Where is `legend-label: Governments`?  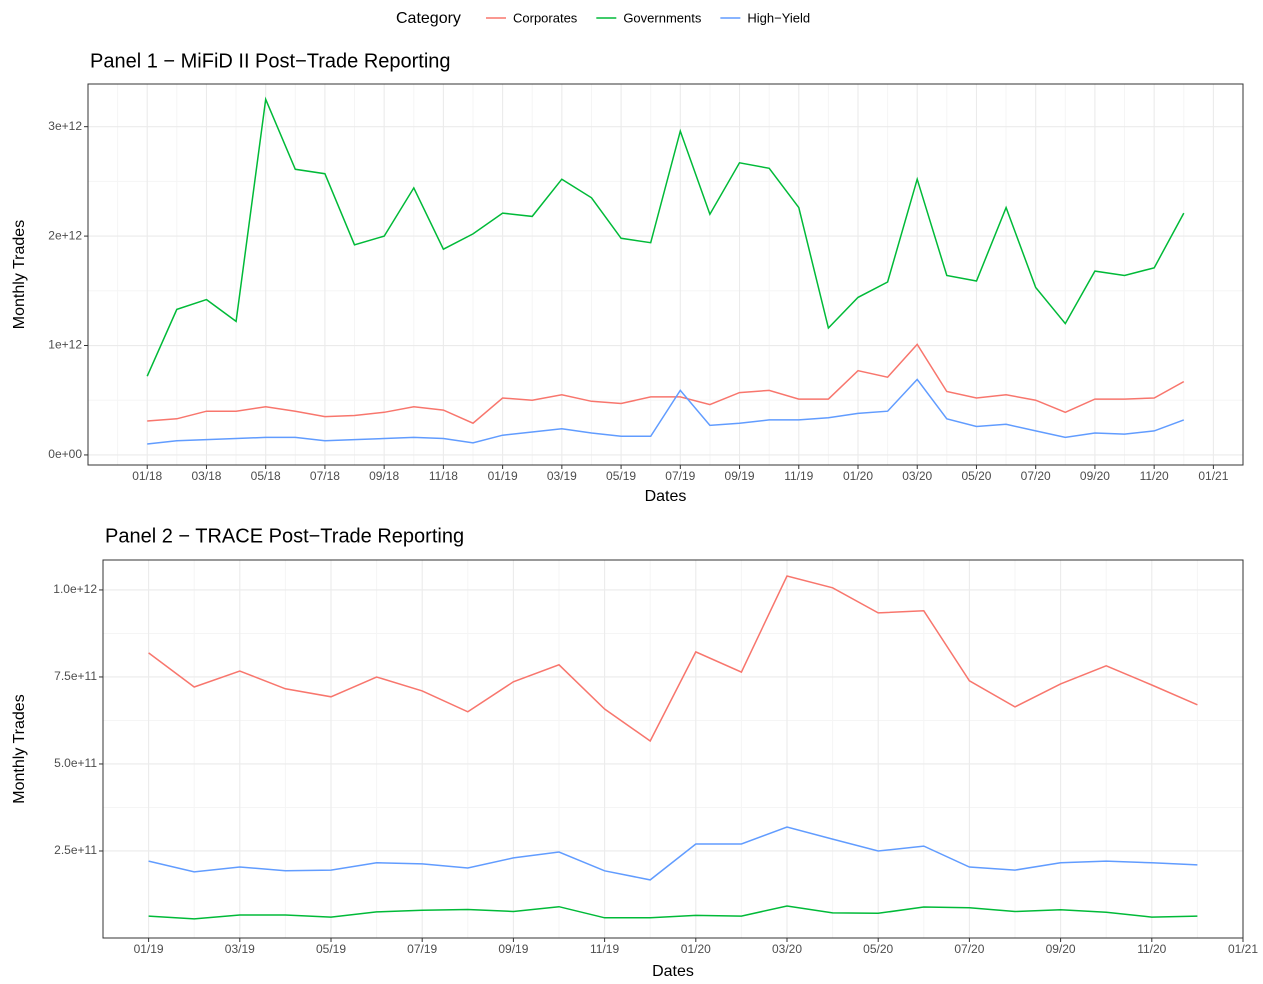 legend-label: Governments is located at coordinates (662, 17).